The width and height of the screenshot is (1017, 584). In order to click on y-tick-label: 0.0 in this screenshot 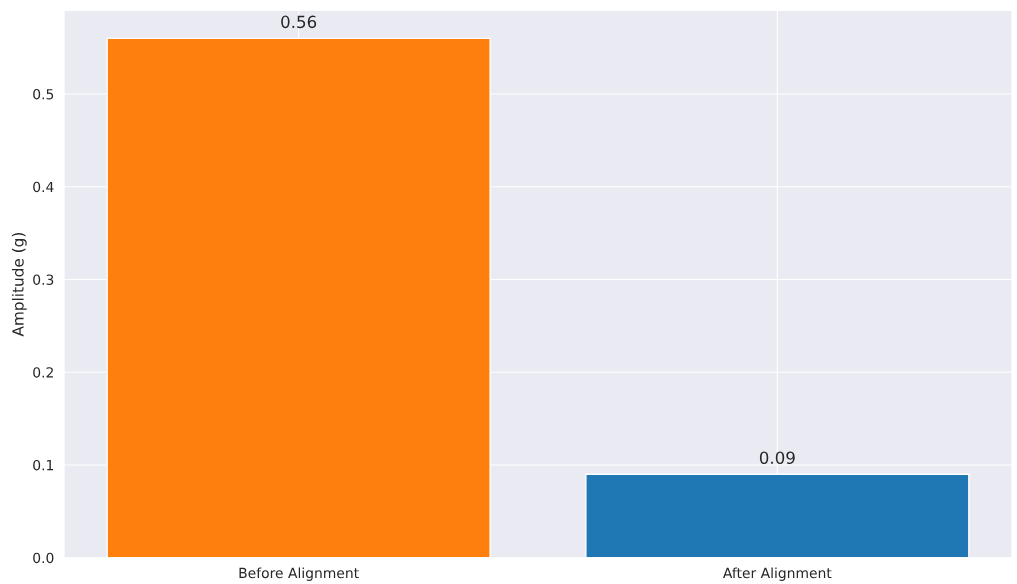, I will do `click(43, 558)`.